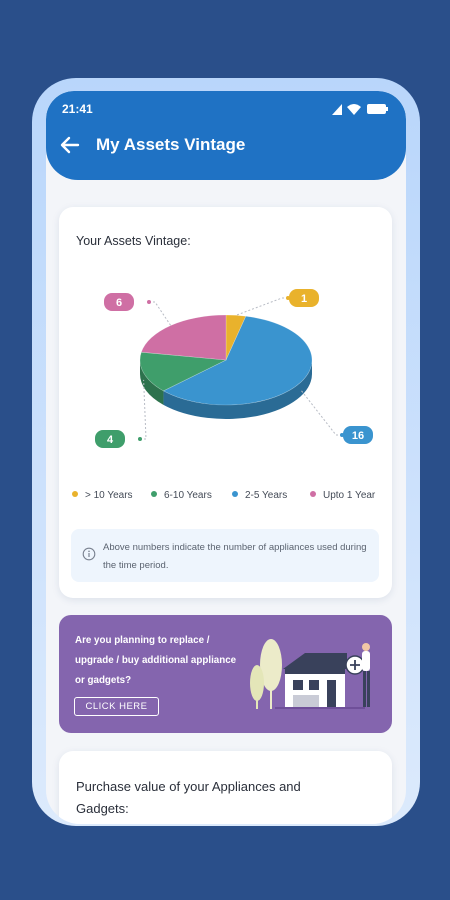 This screenshot has height=900, width=450. I want to click on pie-side-2-5-years, so click(237, 389).